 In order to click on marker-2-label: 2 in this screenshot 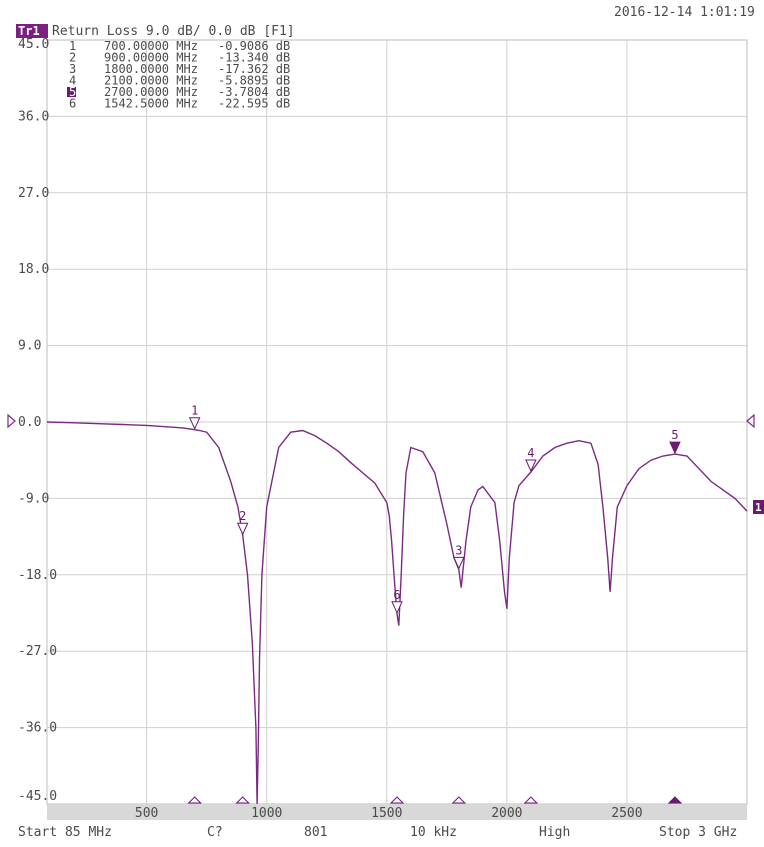, I will do `click(242, 516)`.